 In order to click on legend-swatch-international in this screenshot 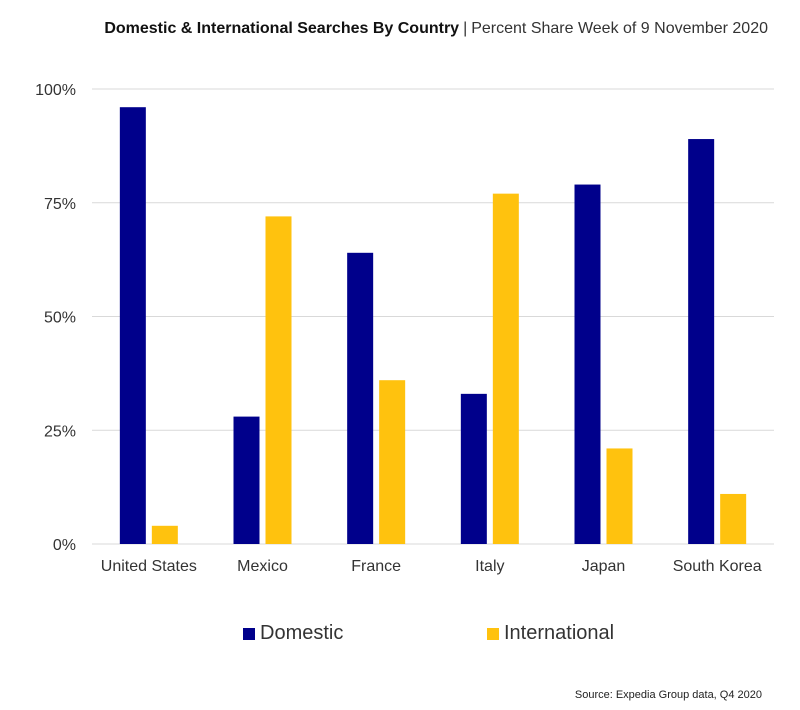, I will do `click(493, 633)`.